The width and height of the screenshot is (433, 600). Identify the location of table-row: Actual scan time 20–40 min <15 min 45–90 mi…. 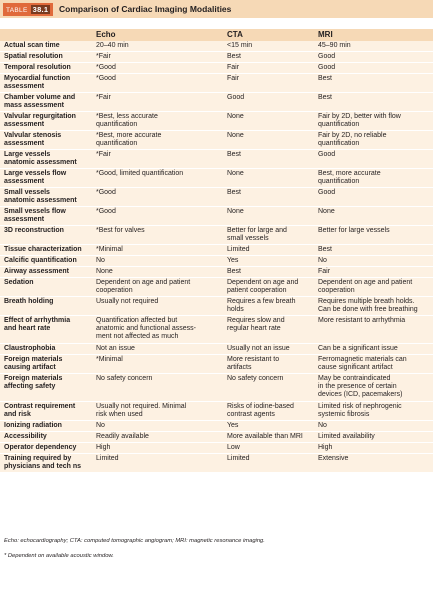
(216, 46).